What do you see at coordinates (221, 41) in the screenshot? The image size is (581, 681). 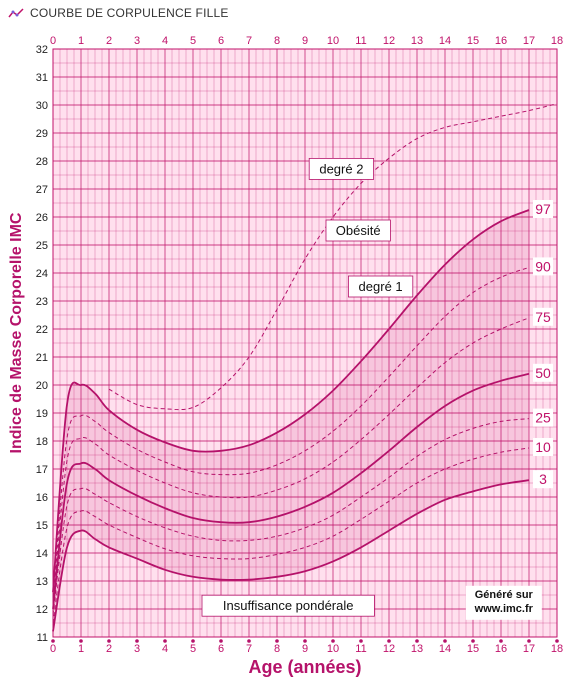 I see `x-tick-label-top: 6` at bounding box center [221, 41].